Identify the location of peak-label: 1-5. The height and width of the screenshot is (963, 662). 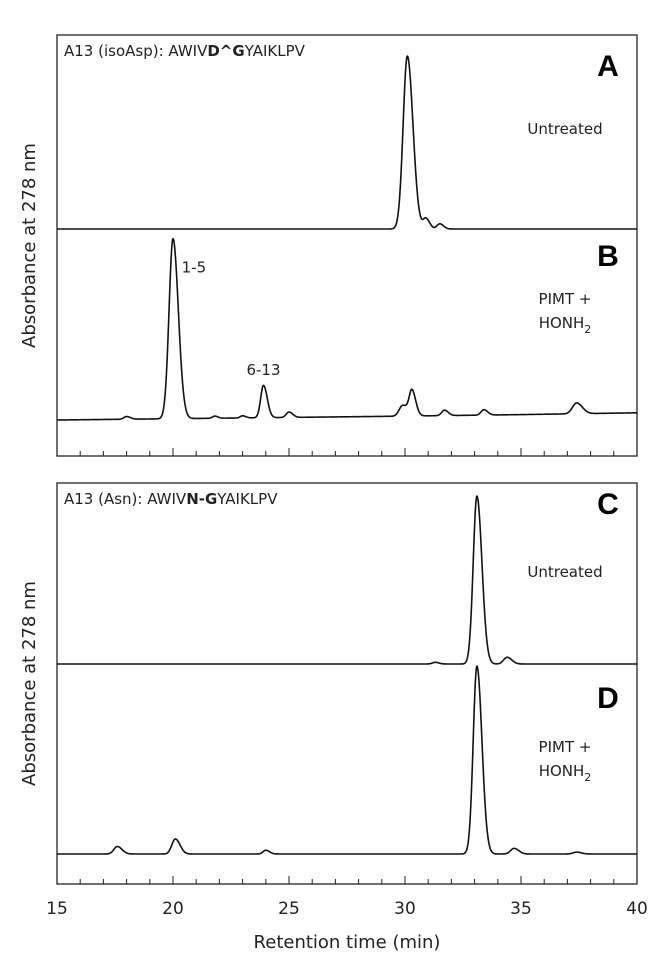
(194, 267).